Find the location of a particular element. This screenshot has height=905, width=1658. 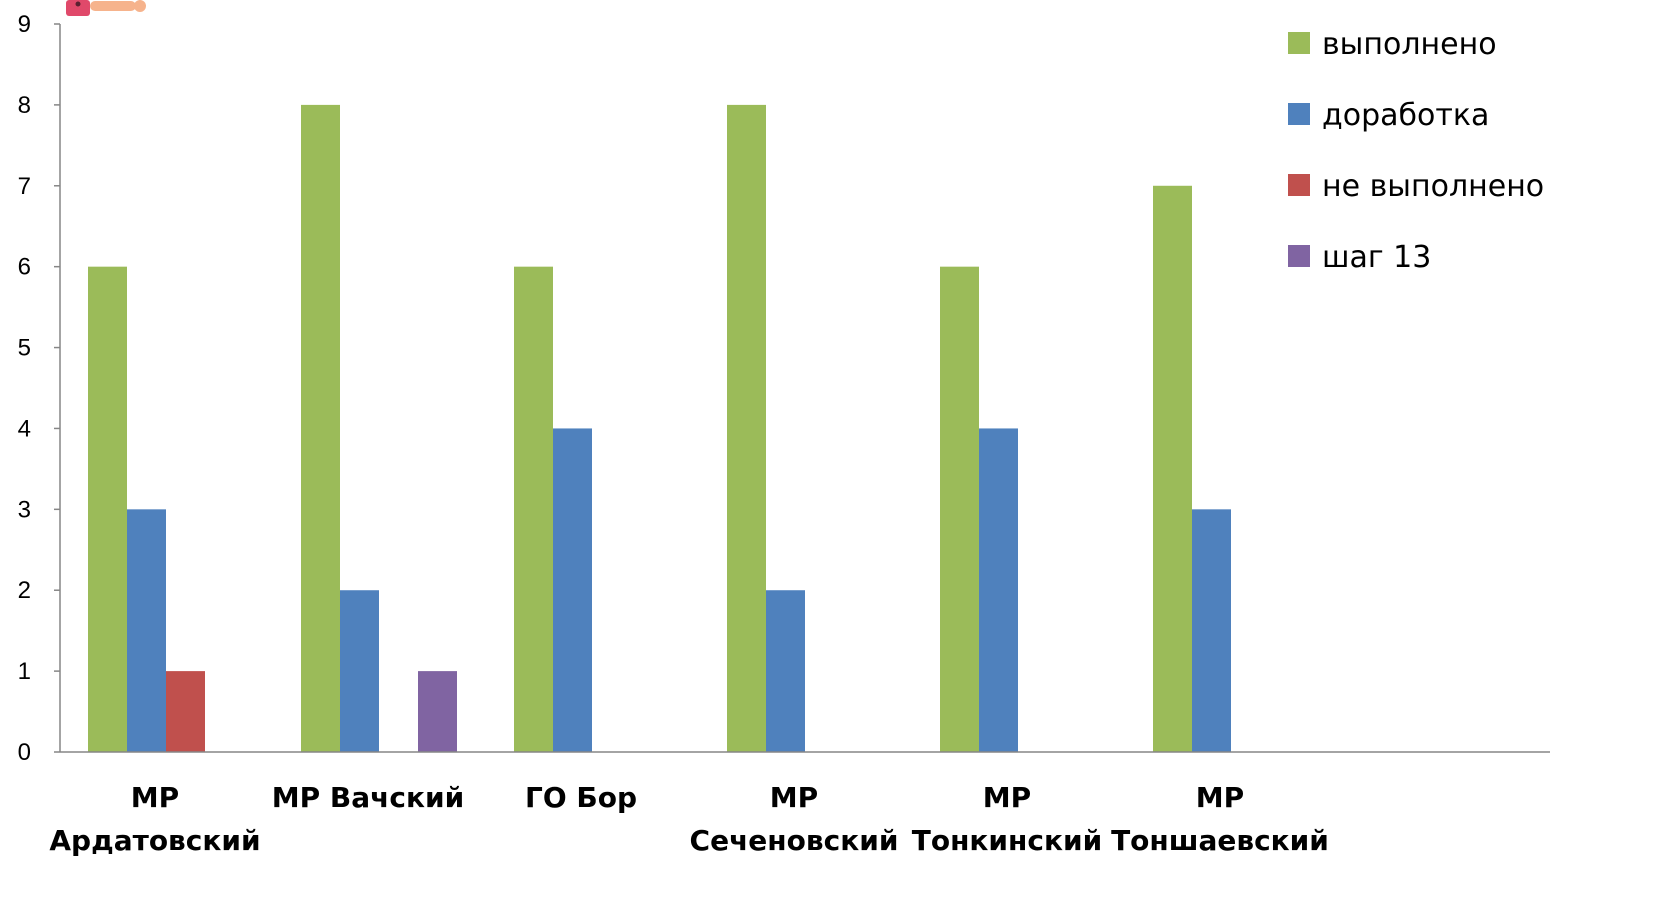

x-category-label-line: МР Вачский is located at coordinates (368, 797).